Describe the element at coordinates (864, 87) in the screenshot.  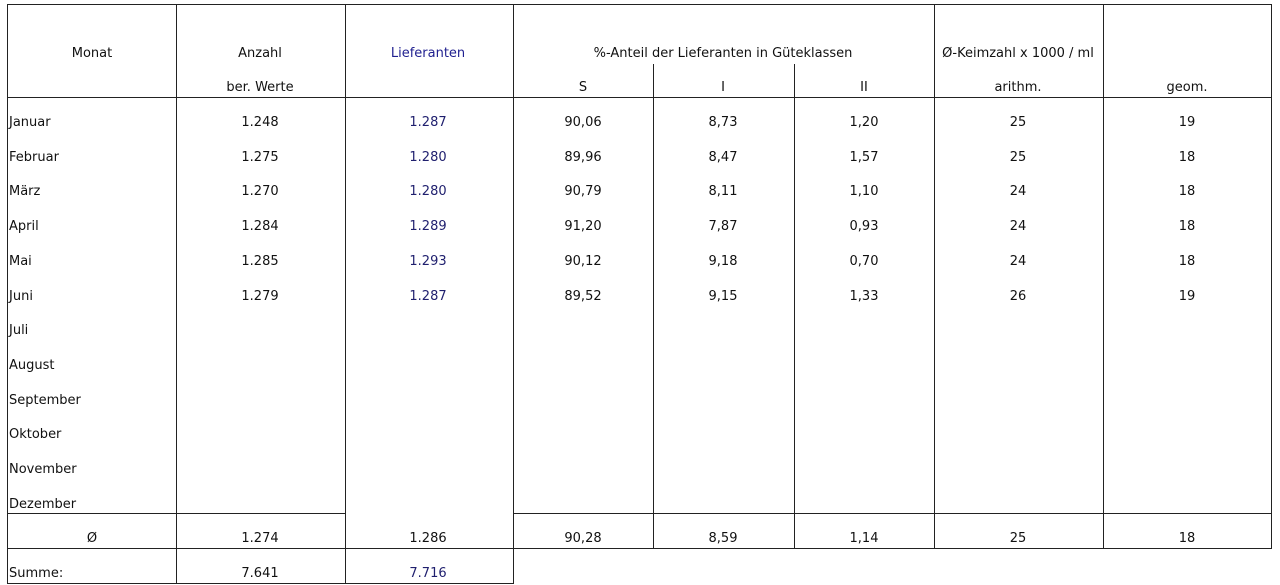
I see `header-ii: II` at that location.